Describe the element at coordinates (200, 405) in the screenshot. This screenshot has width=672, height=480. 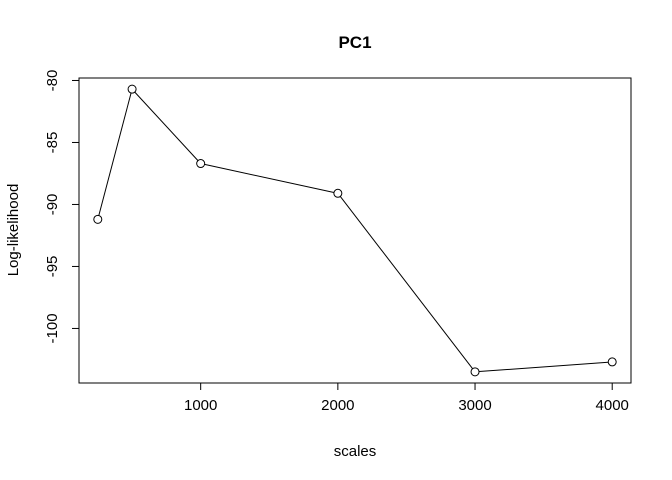
I see `x-tick-label: 1000` at that location.